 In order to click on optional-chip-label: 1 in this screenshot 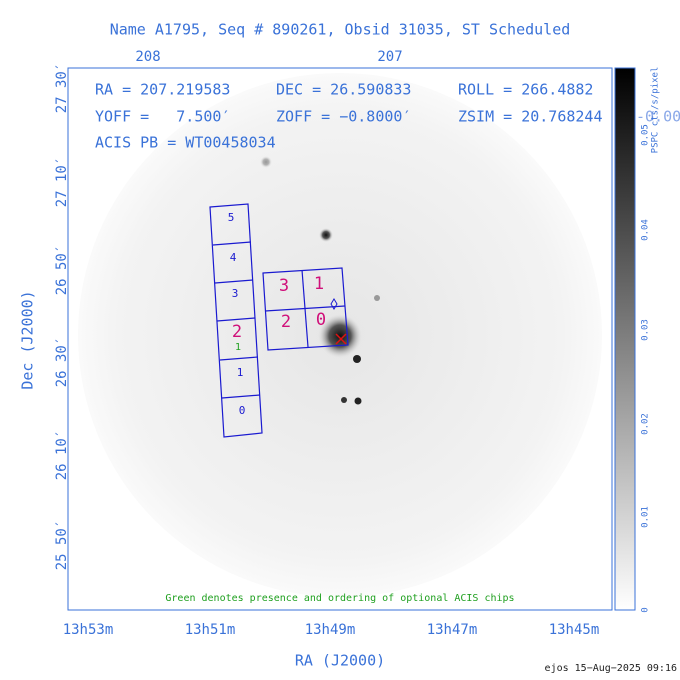, I will do `click(238, 347)`.